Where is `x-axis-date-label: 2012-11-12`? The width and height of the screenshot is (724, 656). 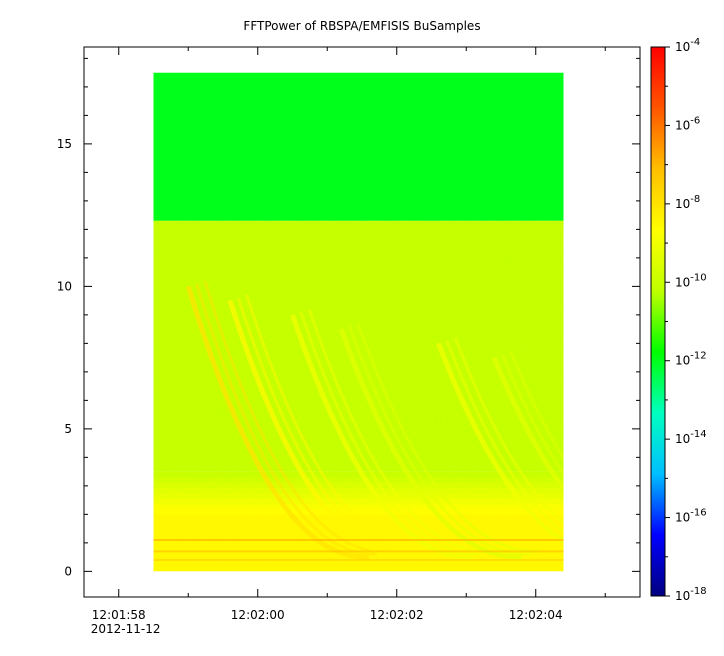 x-axis-date-label: 2012-11-12 is located at coordinates (126, 629).